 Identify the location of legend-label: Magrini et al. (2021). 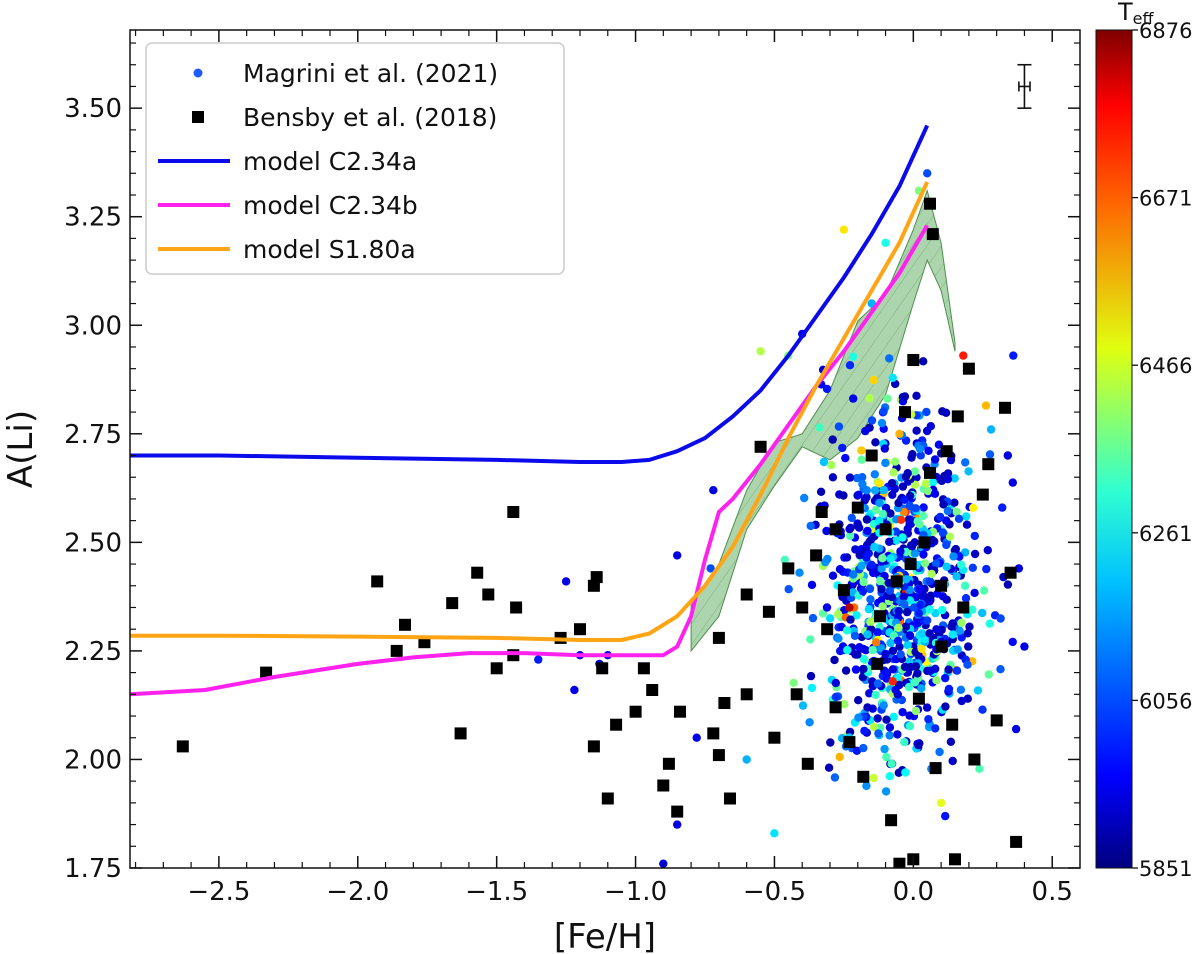
(370, 73).